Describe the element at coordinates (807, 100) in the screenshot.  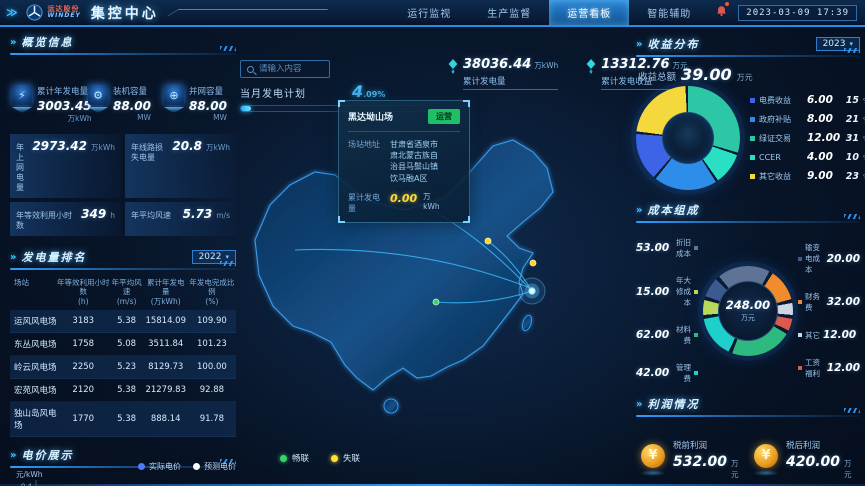
I see `income-legend-item: 电费收益 6.00 15%` at that location.